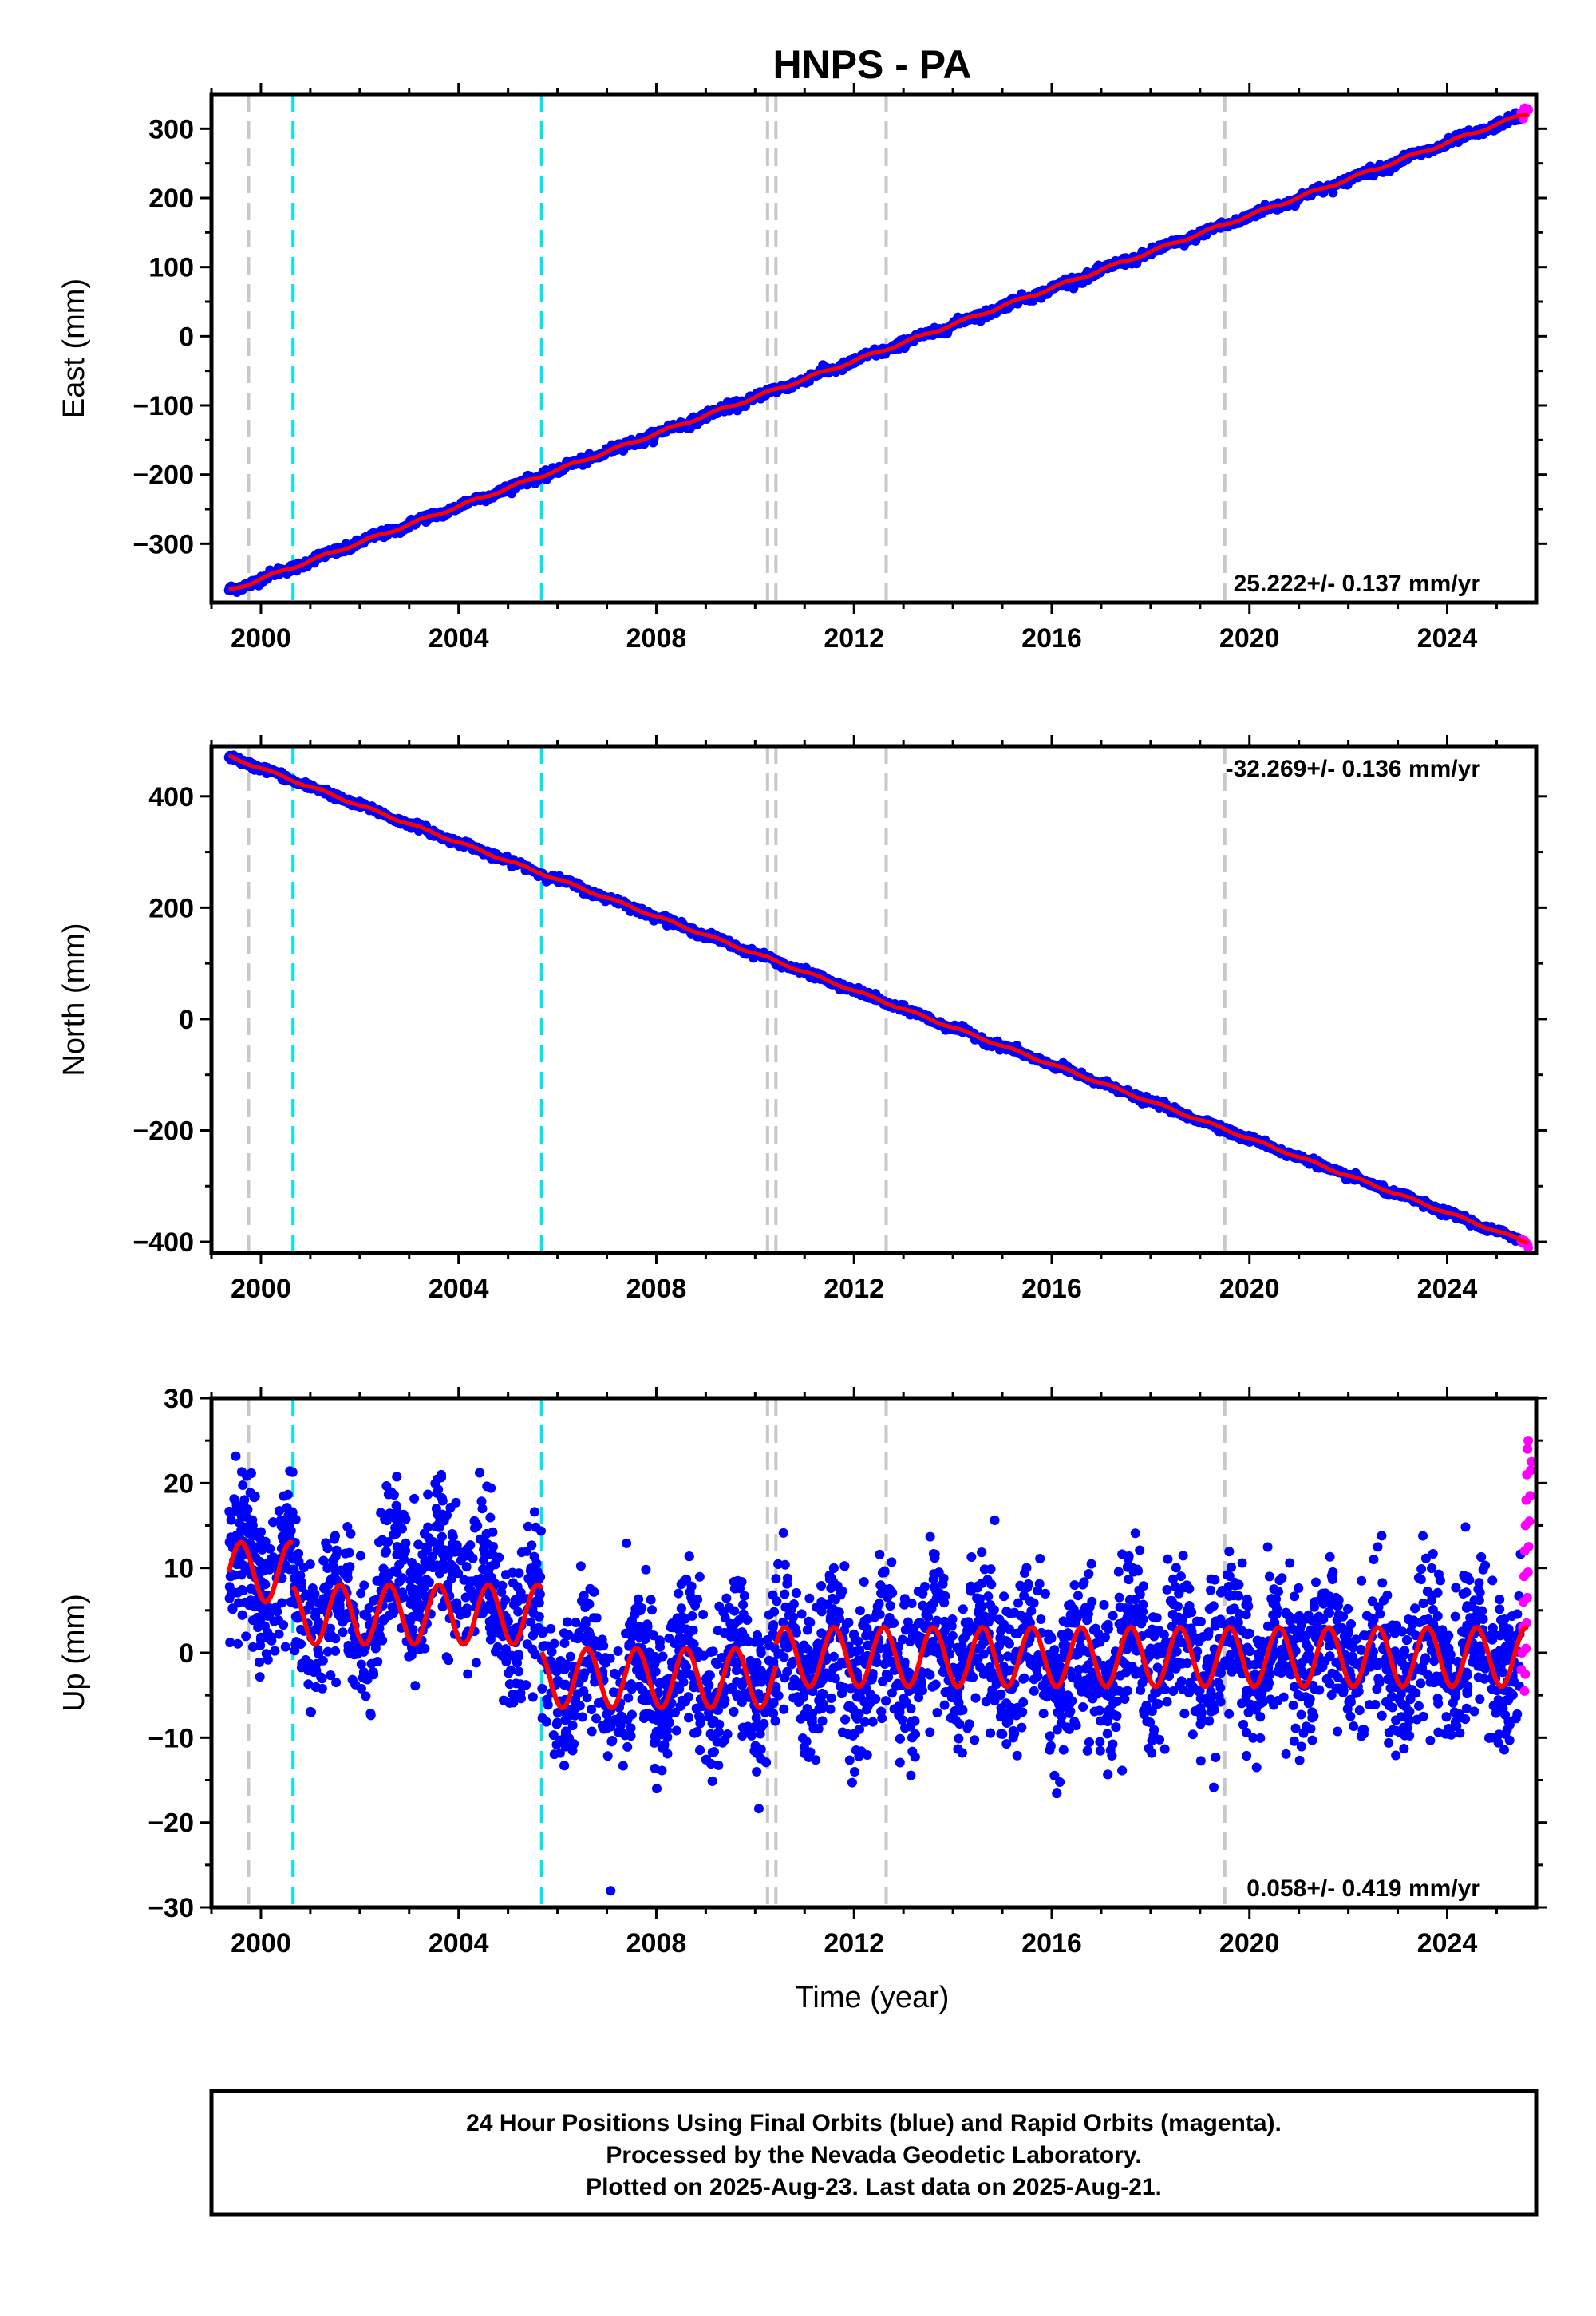  Describe the element at coordinates (1528, 1248) in the screenshot. I see `rapid-orbit-point` at that location.